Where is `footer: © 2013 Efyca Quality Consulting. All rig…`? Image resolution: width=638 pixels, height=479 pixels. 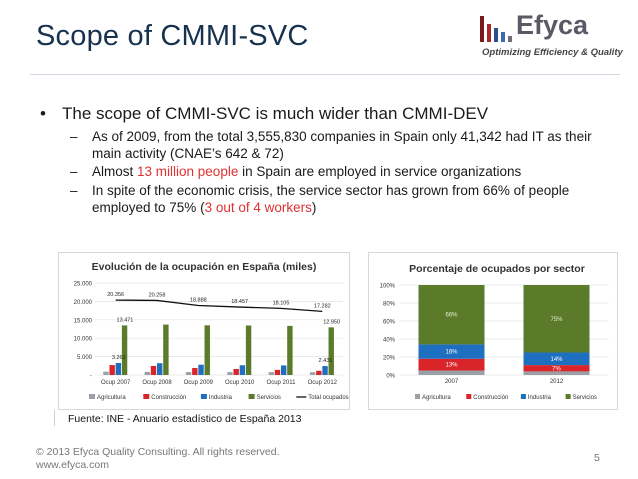
footer: © 2013 Efyca Quality Consulting. All rig… is located at coordinates (158, 459).